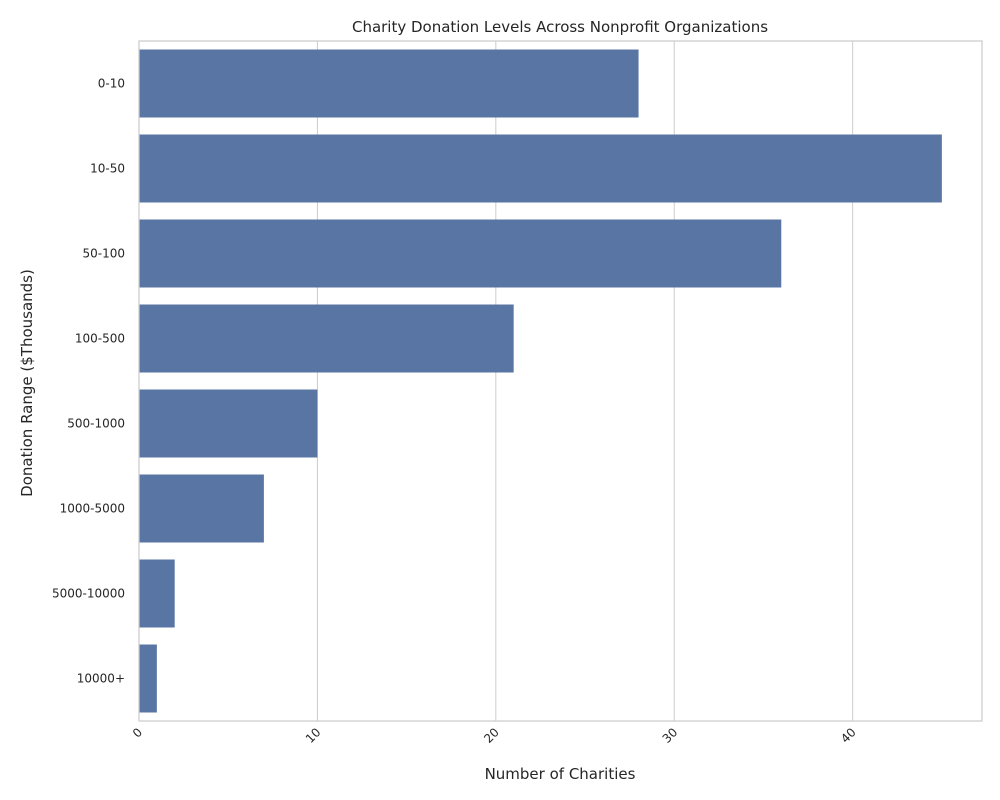 This screenshot has width=1000, height=800. What do you see at coordinates (96, 424) in the screenshot?
I see `y-tick-label: 500-1000` at bounding box center [96, 424].